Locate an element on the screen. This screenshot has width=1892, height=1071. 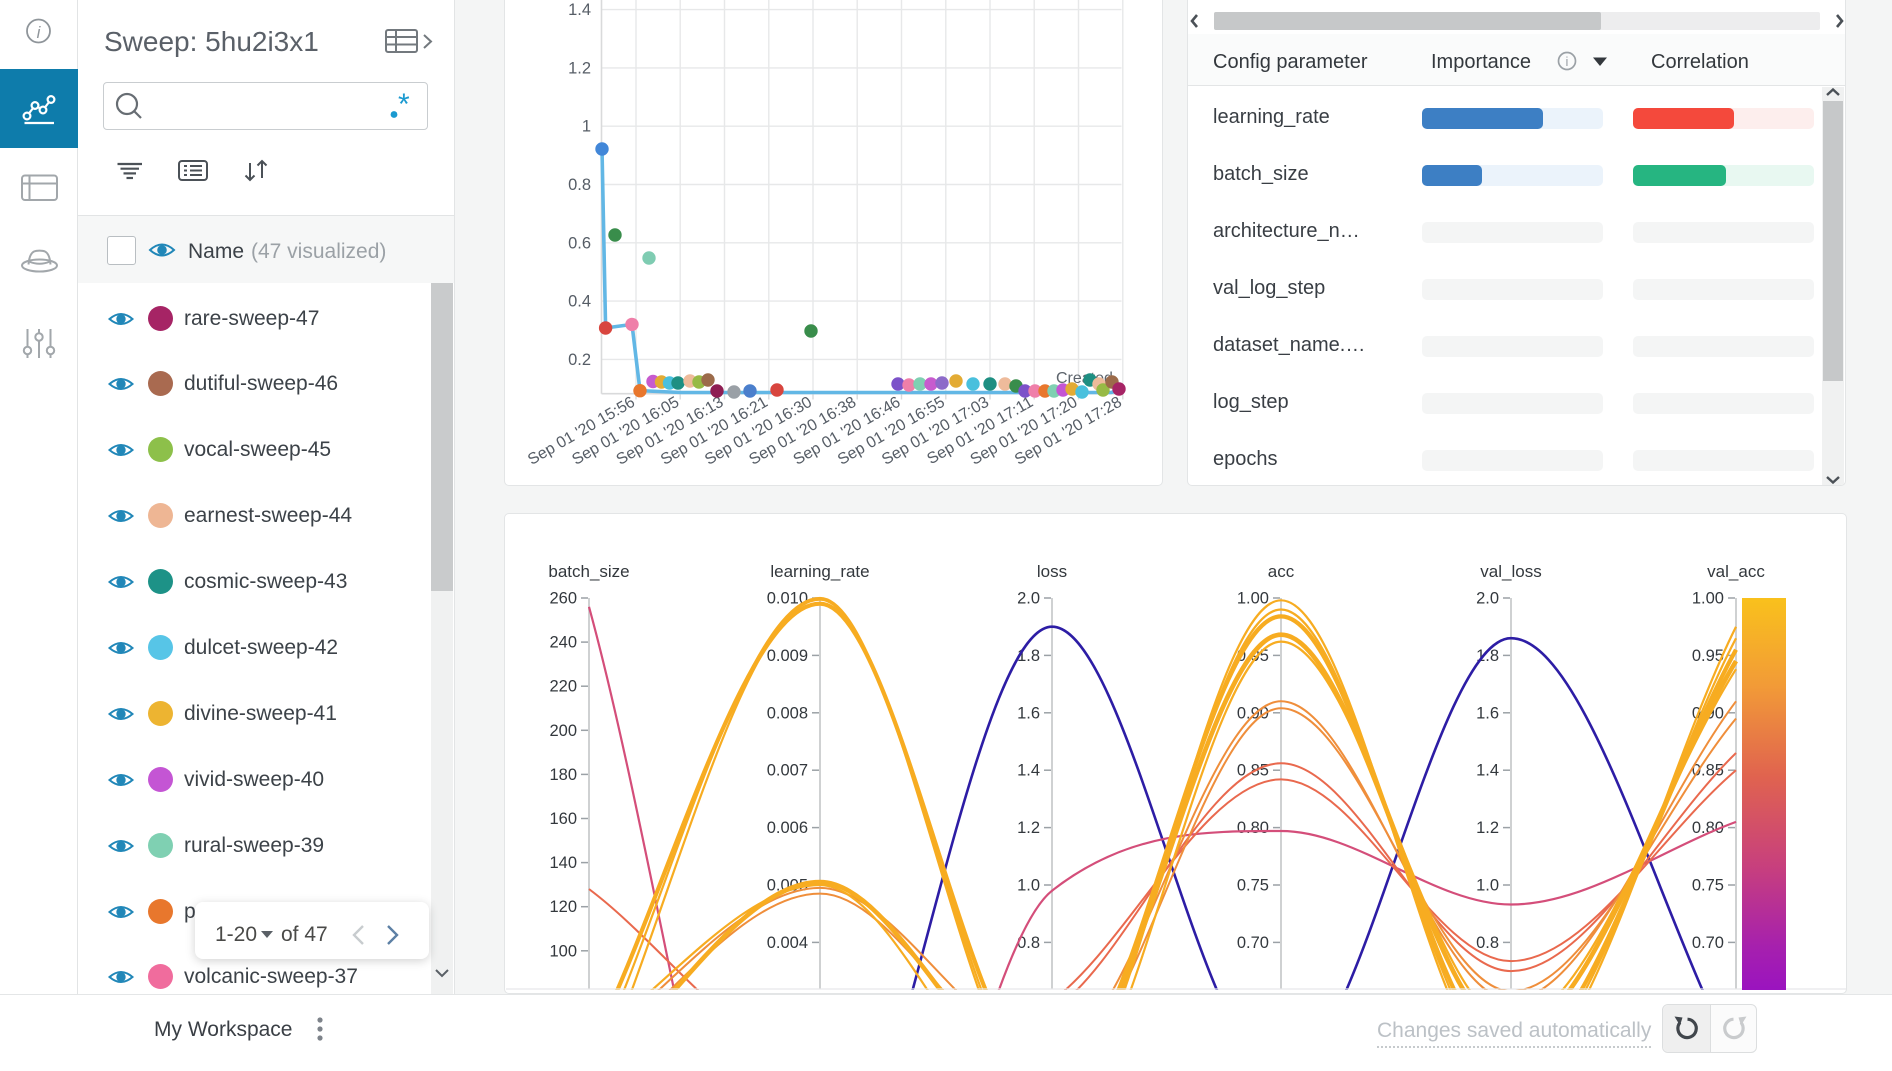
svg-text: 0.2 is located at coordinates (579, 360).